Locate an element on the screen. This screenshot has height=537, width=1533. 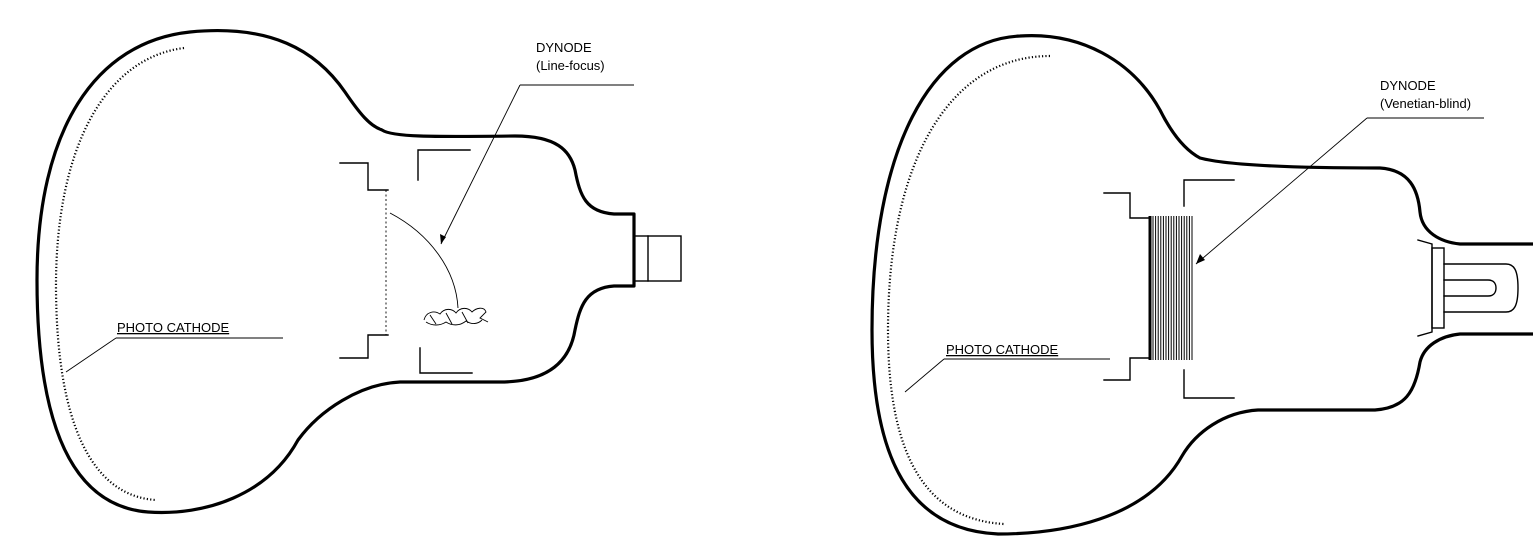
left-cathode-label: PHOTO CATHODE is located at coordinates (173, 327).